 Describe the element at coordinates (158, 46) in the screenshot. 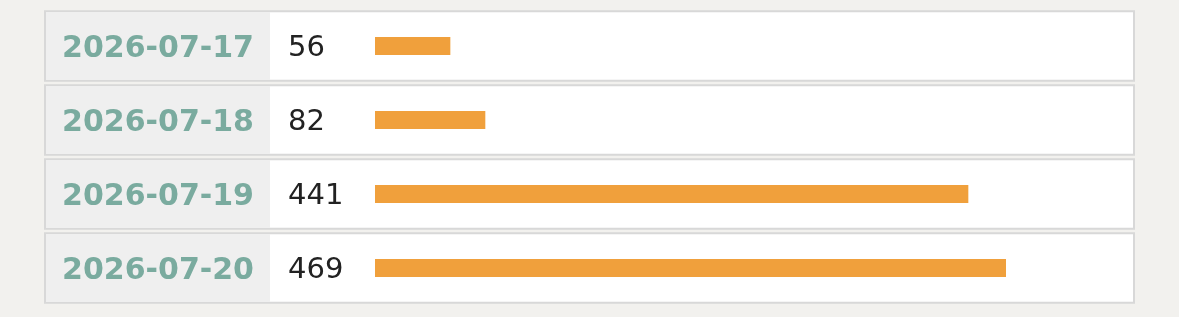

I see `y-tick-label: 2026-07-17` at that location.